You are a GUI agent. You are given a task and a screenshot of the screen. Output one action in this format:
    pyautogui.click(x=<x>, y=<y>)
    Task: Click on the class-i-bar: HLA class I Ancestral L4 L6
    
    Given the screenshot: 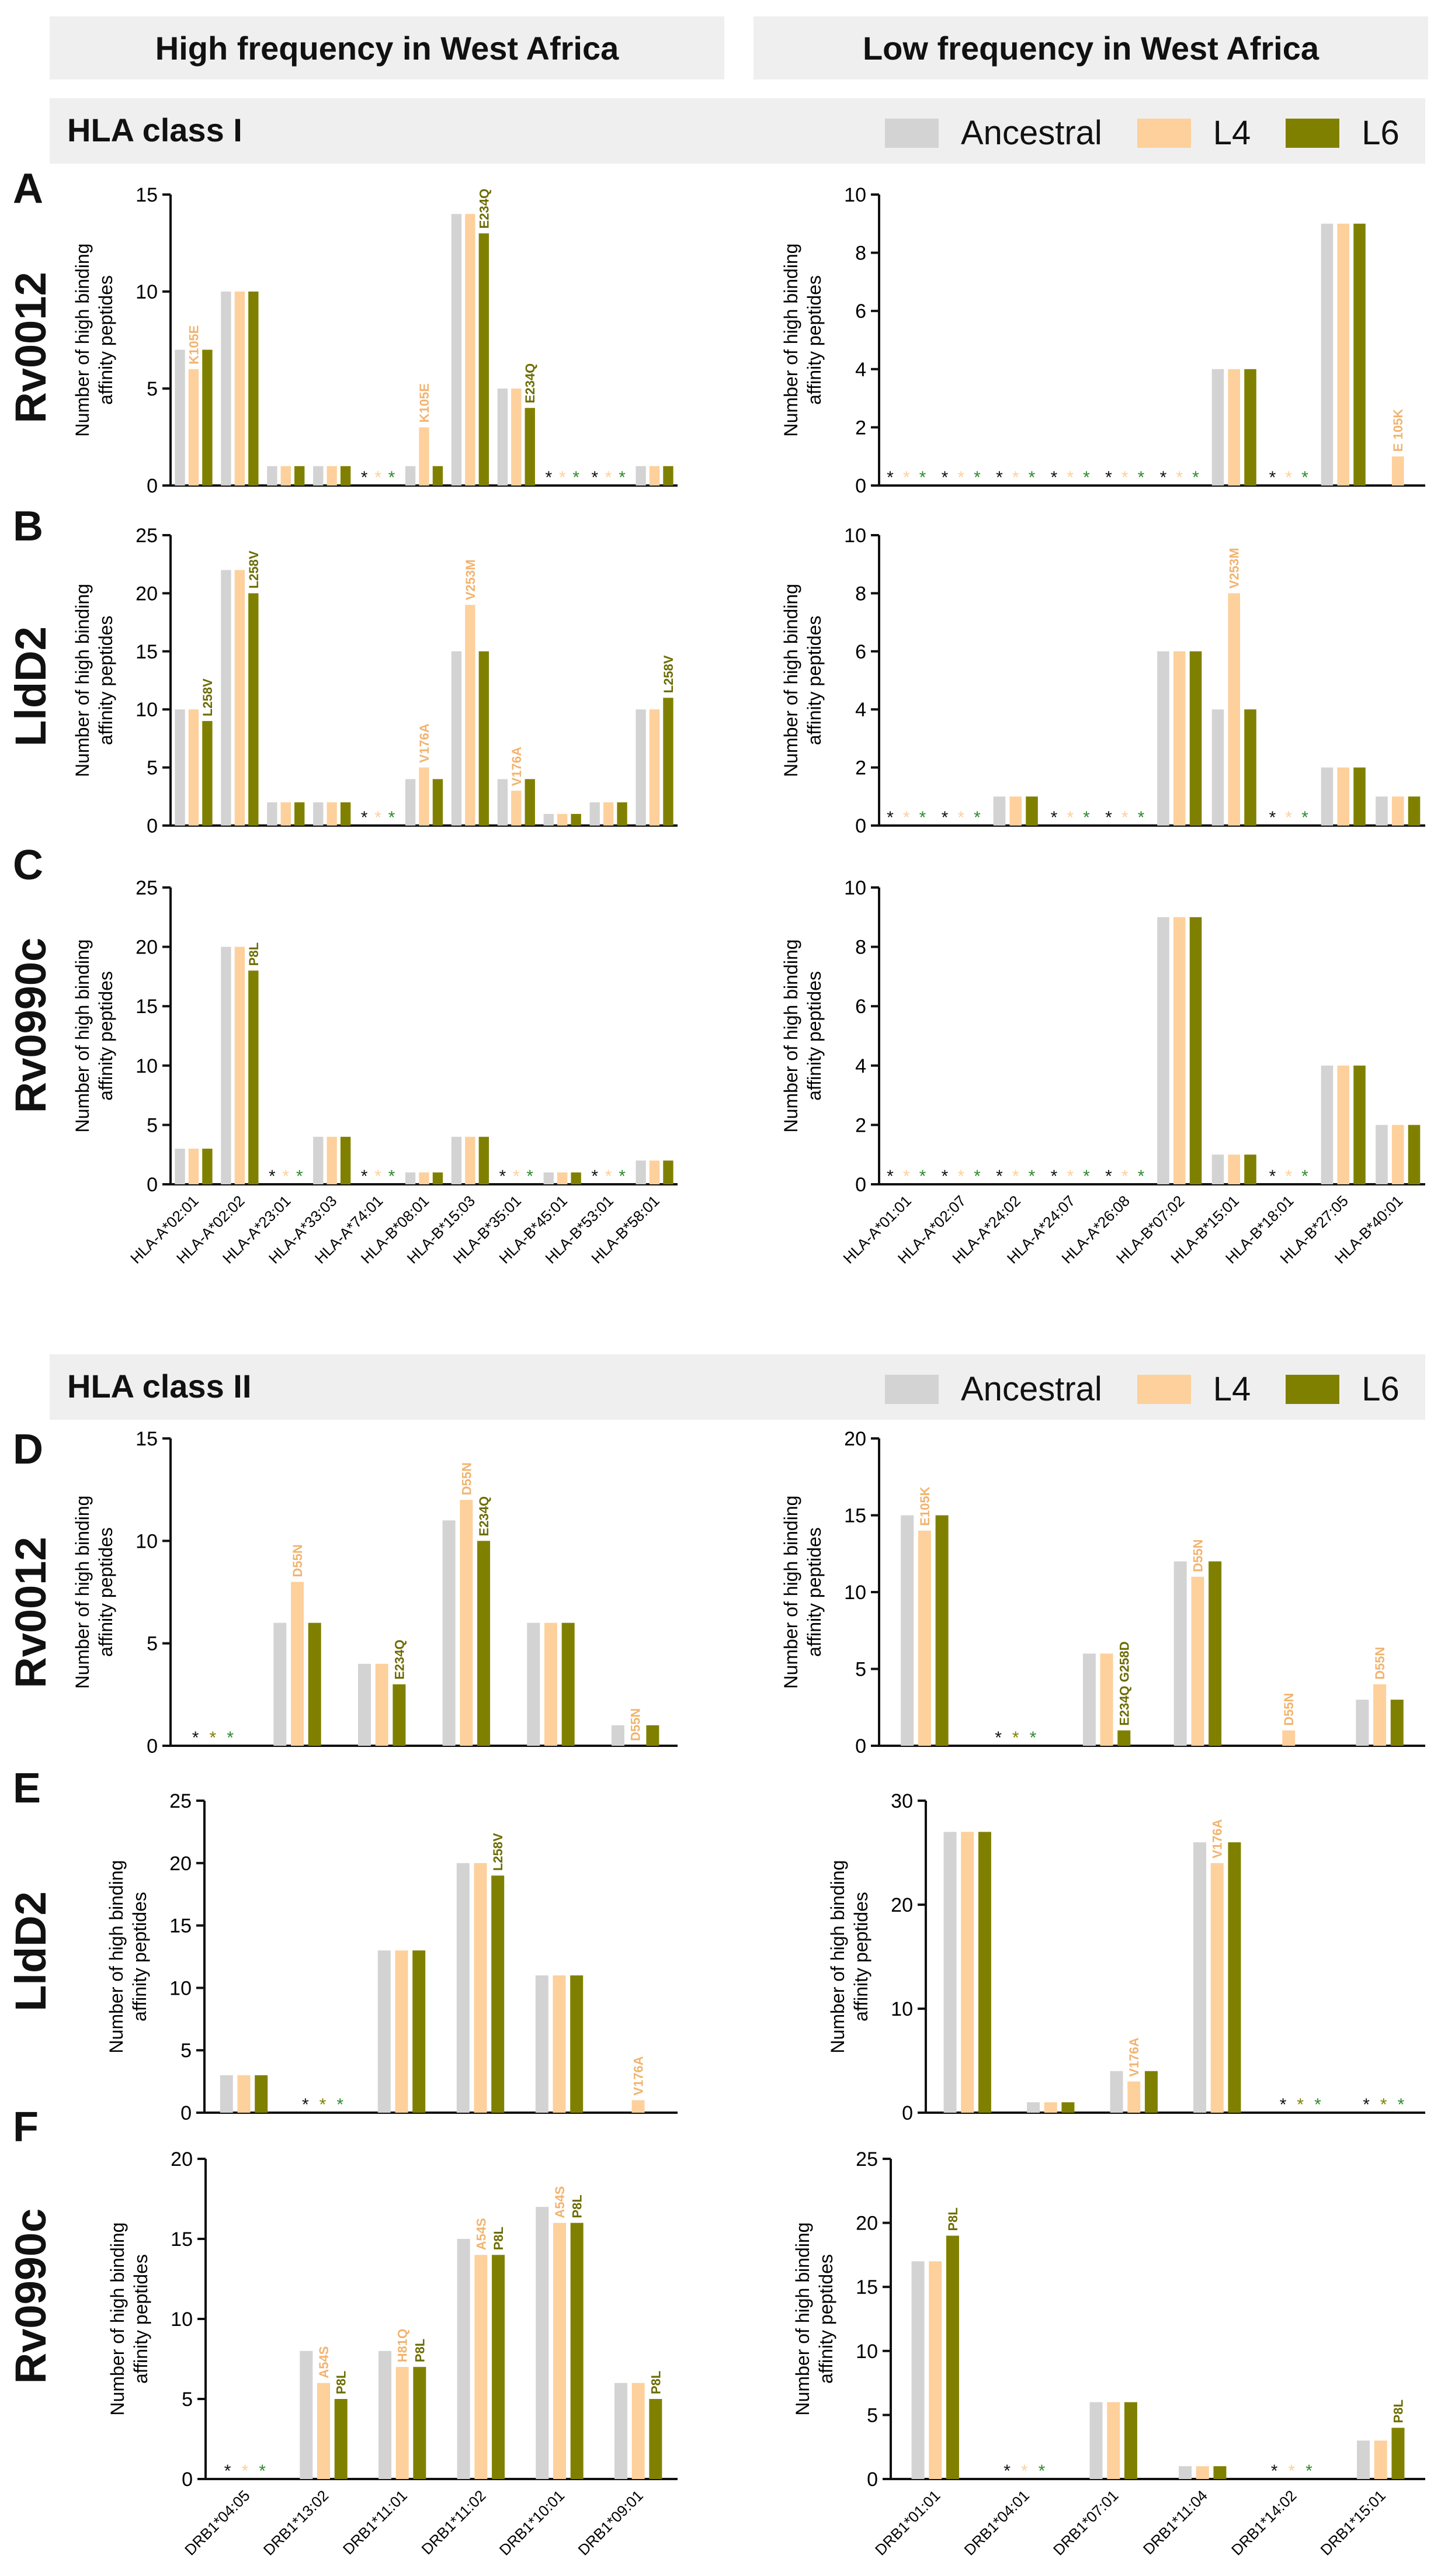 What is the action you would take?
    pyautogui.click(x=737, y=131)
    